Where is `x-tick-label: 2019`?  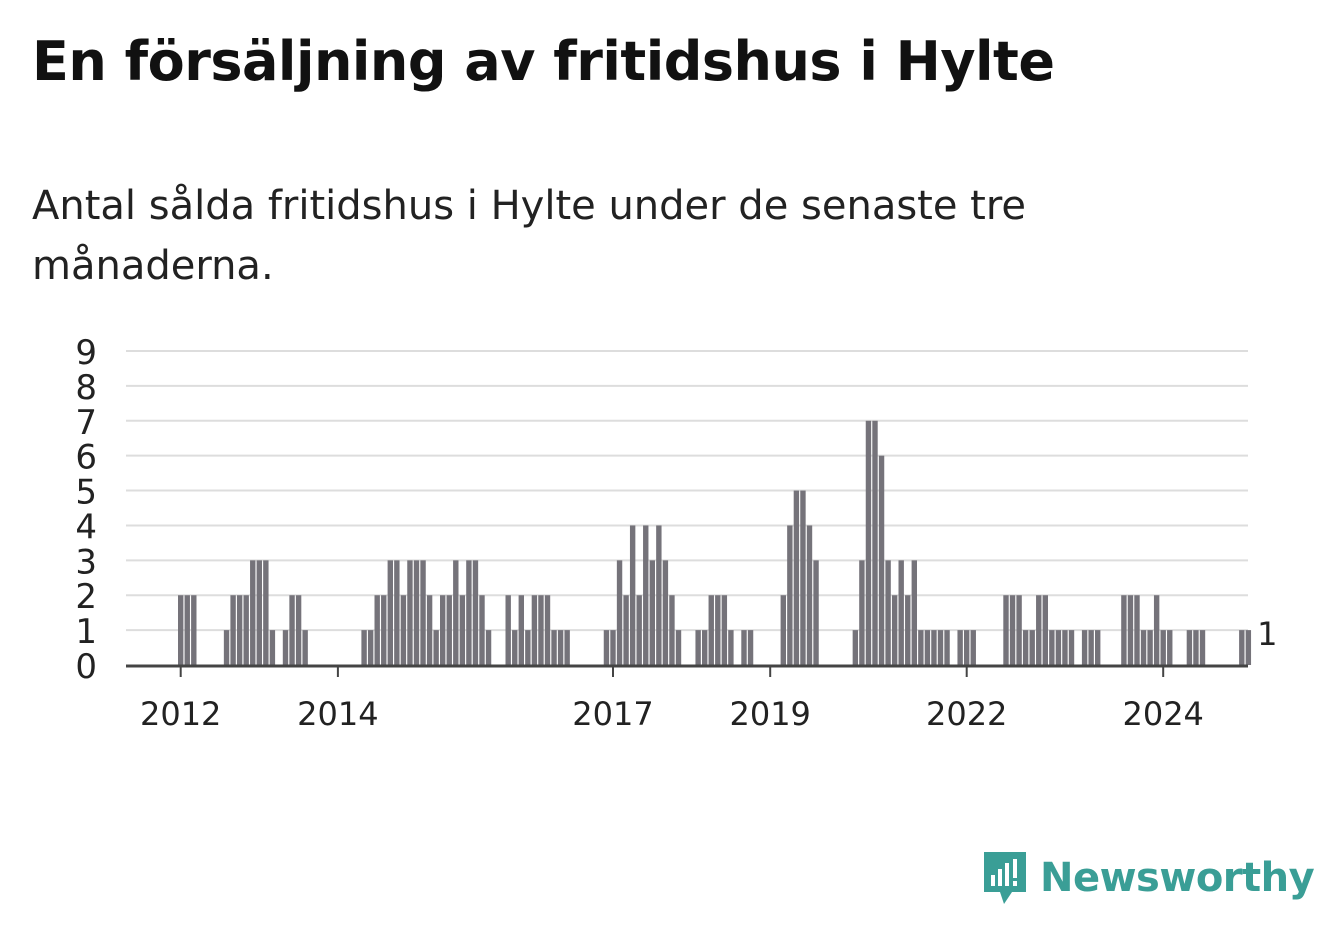
x-tick-label: 2019 is located at coordinates (769, 714).